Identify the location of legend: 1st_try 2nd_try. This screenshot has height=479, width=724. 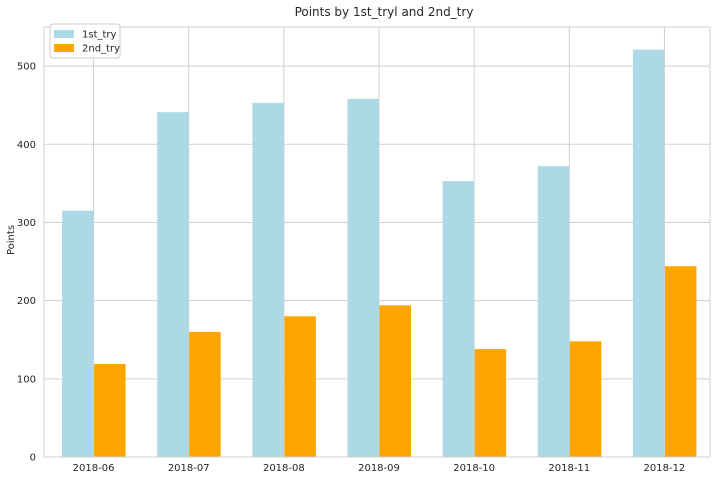
(85, 41).